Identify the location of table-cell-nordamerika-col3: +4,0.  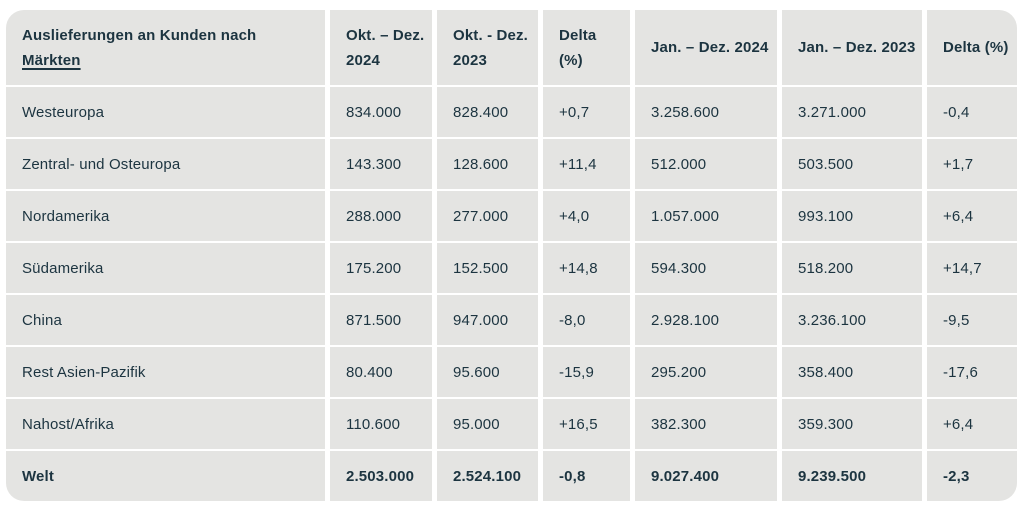
(586, 216).